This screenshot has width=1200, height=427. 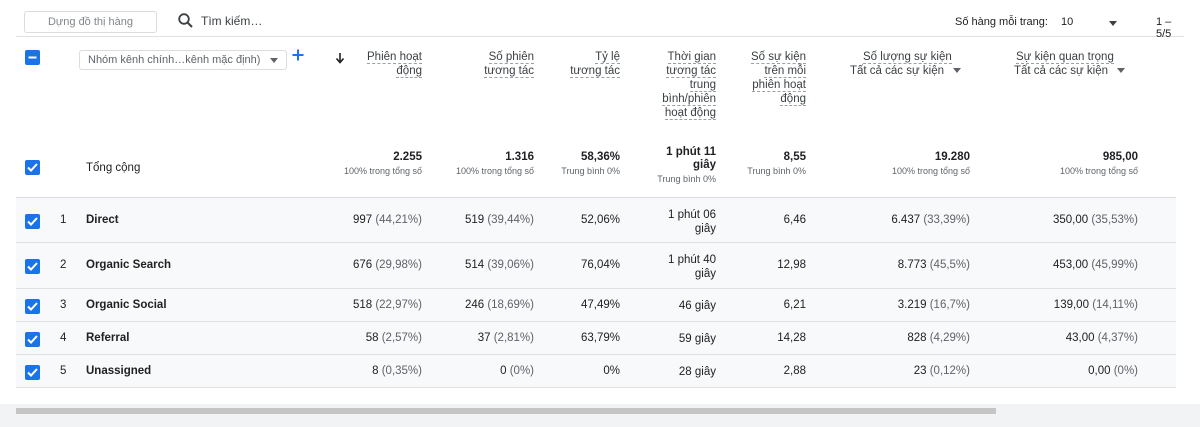 What do you see at coordinates (393, 338) in the screenshot?
I see `row-sessions: 58 (2,57%)` at bounding box center [393, 338].